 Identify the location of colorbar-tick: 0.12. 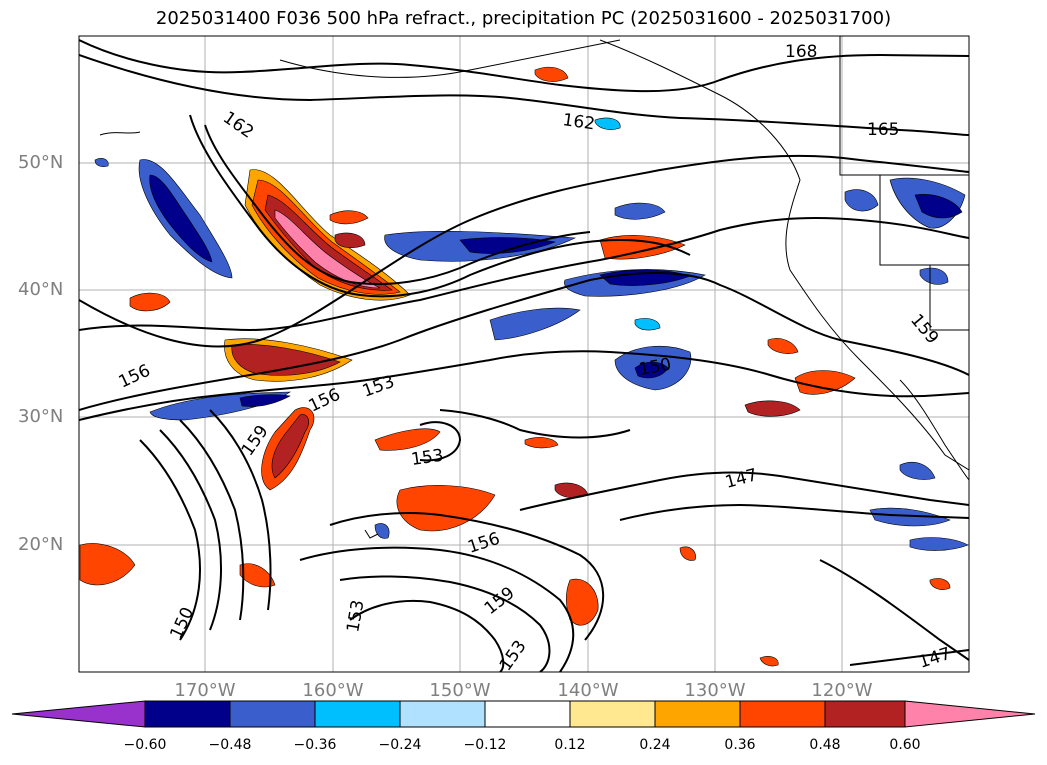
(570, 745).